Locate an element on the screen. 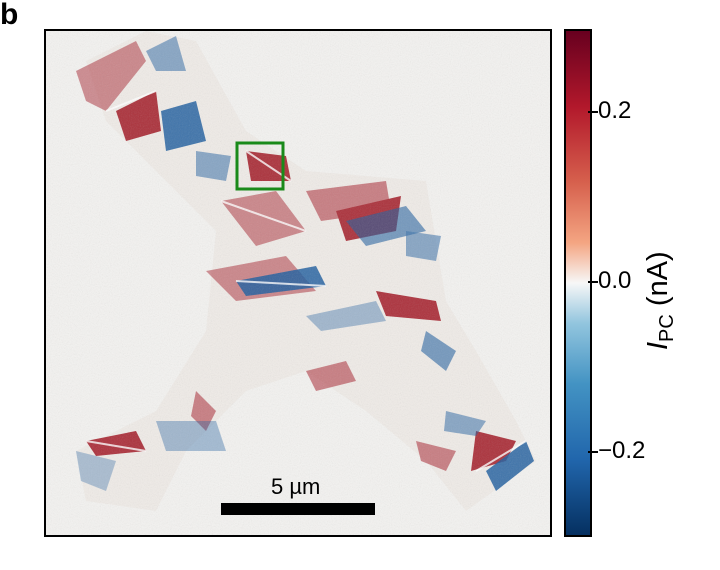 This screenshot has width=720, height=570. colorbar-tick-label: 0.2 is located at coordinates (615, 110).